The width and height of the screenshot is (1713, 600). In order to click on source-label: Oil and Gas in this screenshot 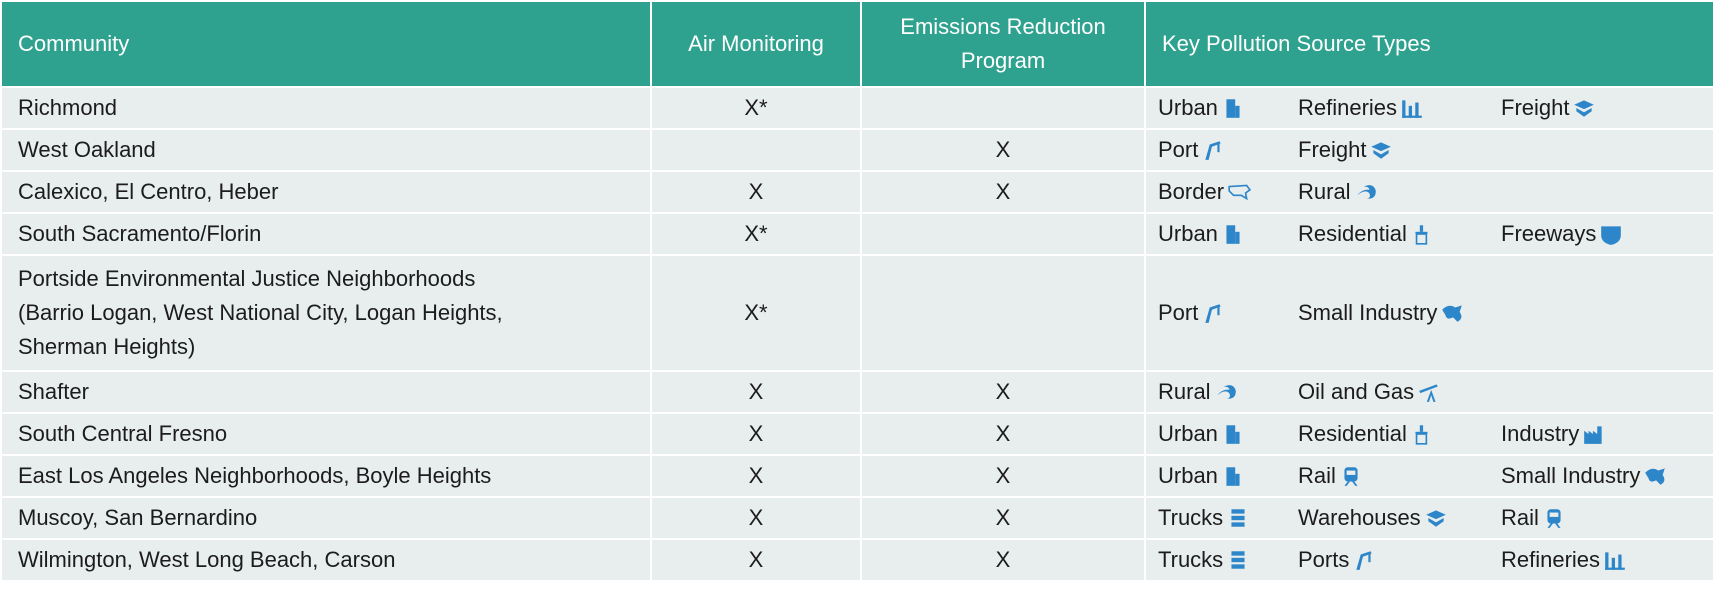, I will do `click(1356, 391)`.